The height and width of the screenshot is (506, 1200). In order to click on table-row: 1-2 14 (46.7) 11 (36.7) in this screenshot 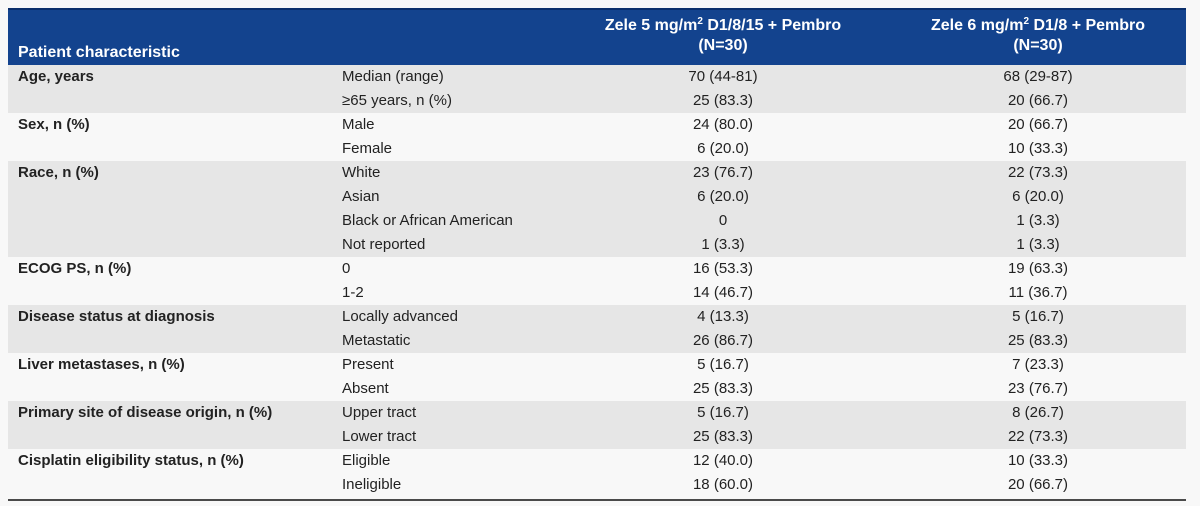, I will do `click(597, 293)`.